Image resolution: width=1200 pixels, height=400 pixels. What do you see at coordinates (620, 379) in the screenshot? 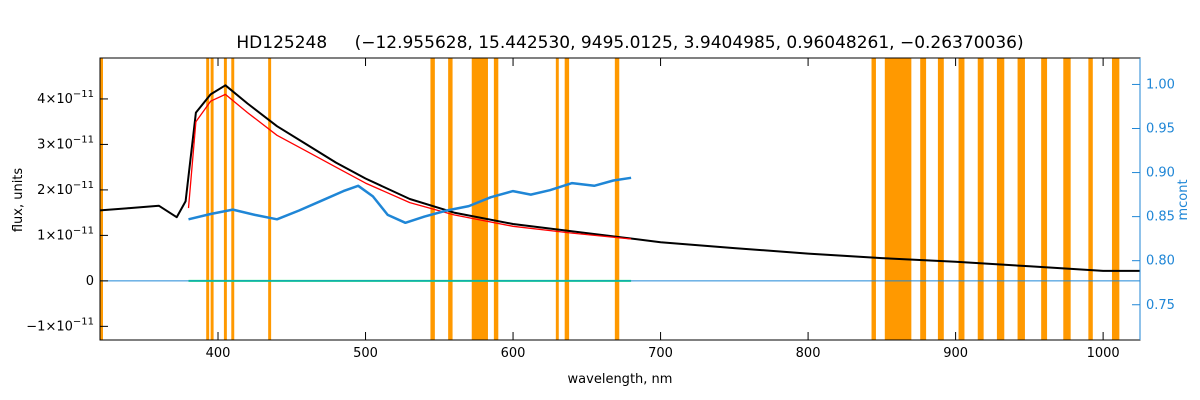
I see `x-axis-label: wavelength, nm` at bounding box center [620, 379].